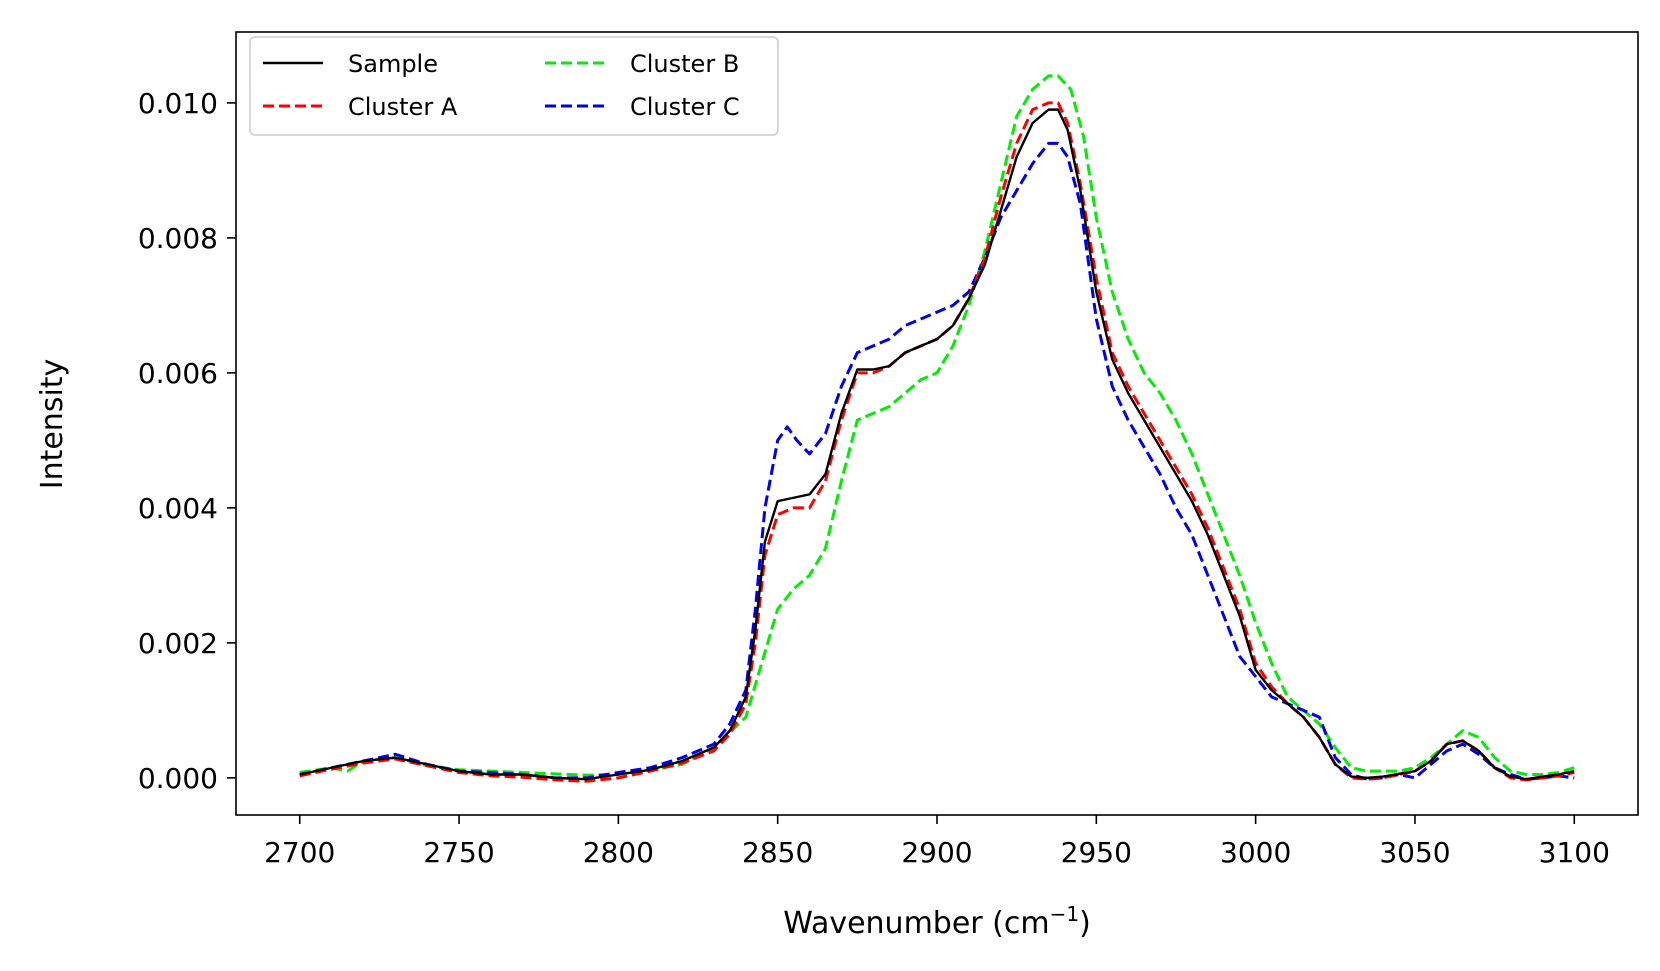 This screenshot has height=971, width=1660. What do you see at coordinates (936, 852) in the screenshot?
I see `x-tick-label: 2900` at bounding box center [936, 852].